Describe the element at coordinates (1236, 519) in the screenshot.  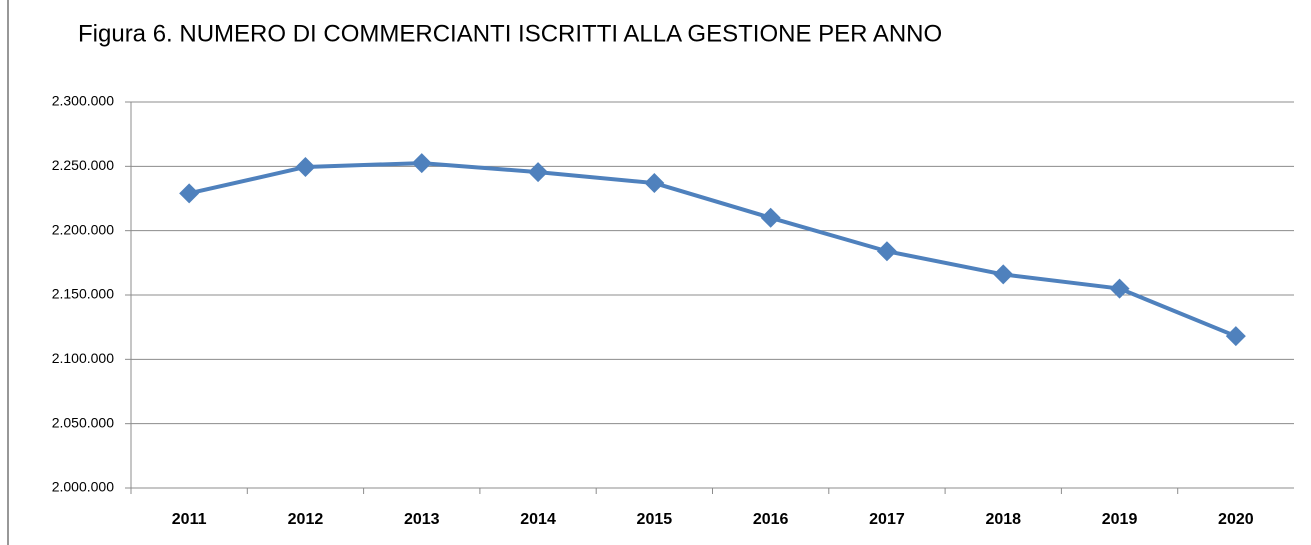
I see `x-tick-label: 2020` at that location.